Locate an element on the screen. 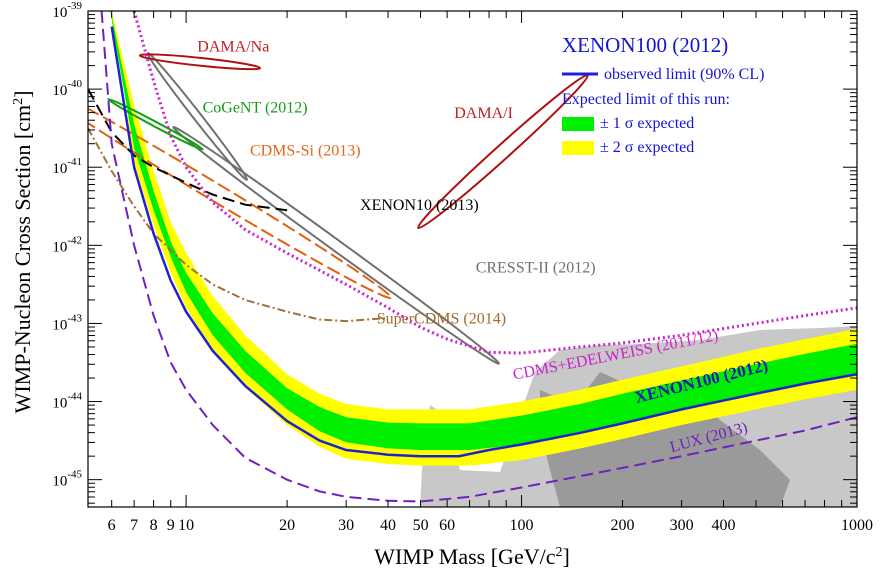 This screenshot has height=574, width=895. legend-sigma1-label: ± 1 σ expected is located at coordinates (647, 123).